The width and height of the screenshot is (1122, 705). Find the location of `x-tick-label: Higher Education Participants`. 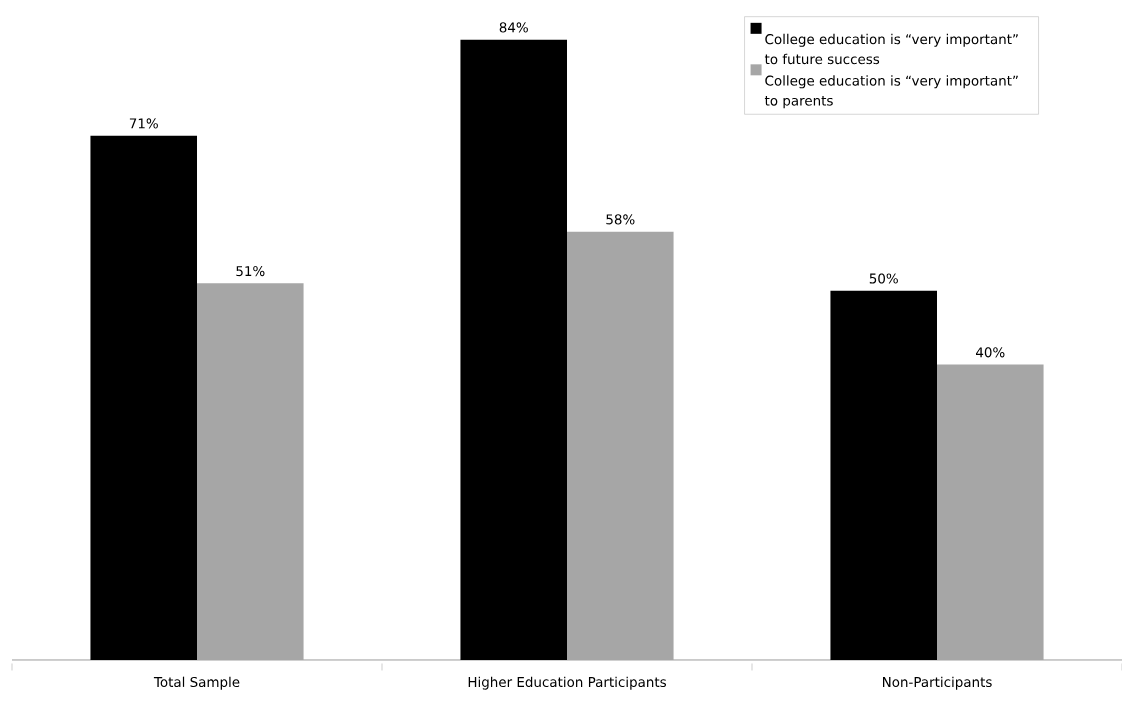

x-tick-label: Higher Education Participants is located at coordinates (567, 683).